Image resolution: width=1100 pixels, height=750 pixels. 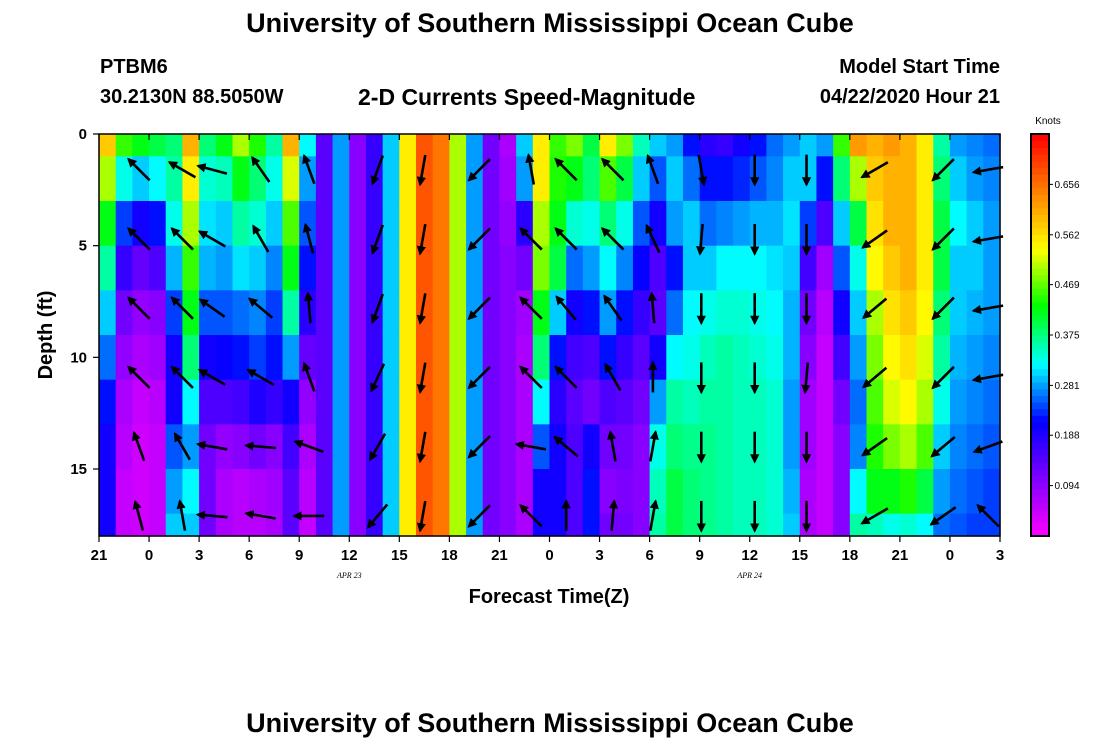 What do you see at coordinates (849, 555) in the screenshot?
I see `x-tick-label: 18` at bounding box center [849, 555].